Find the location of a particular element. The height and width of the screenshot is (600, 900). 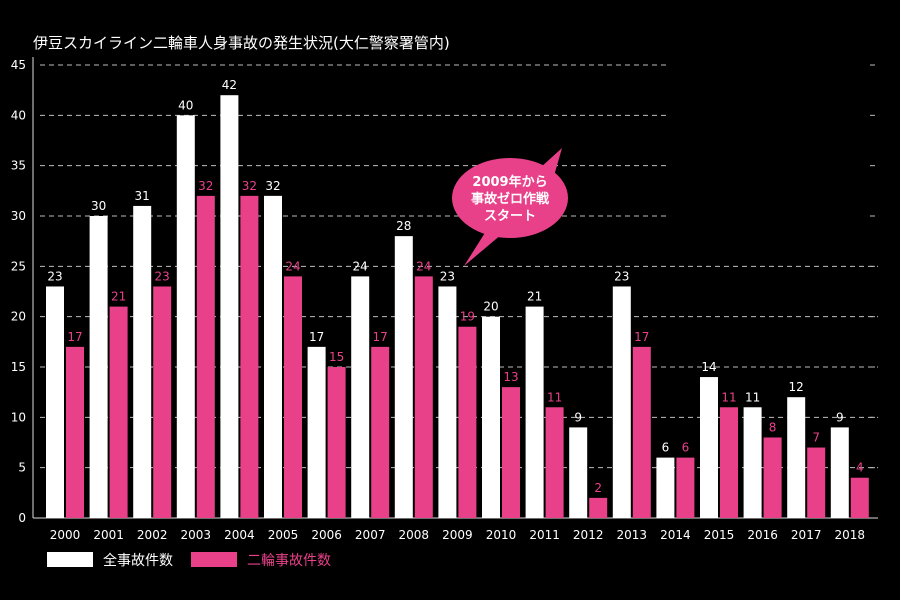

data-label-moto: 21 is located at coordinates (118, 297).